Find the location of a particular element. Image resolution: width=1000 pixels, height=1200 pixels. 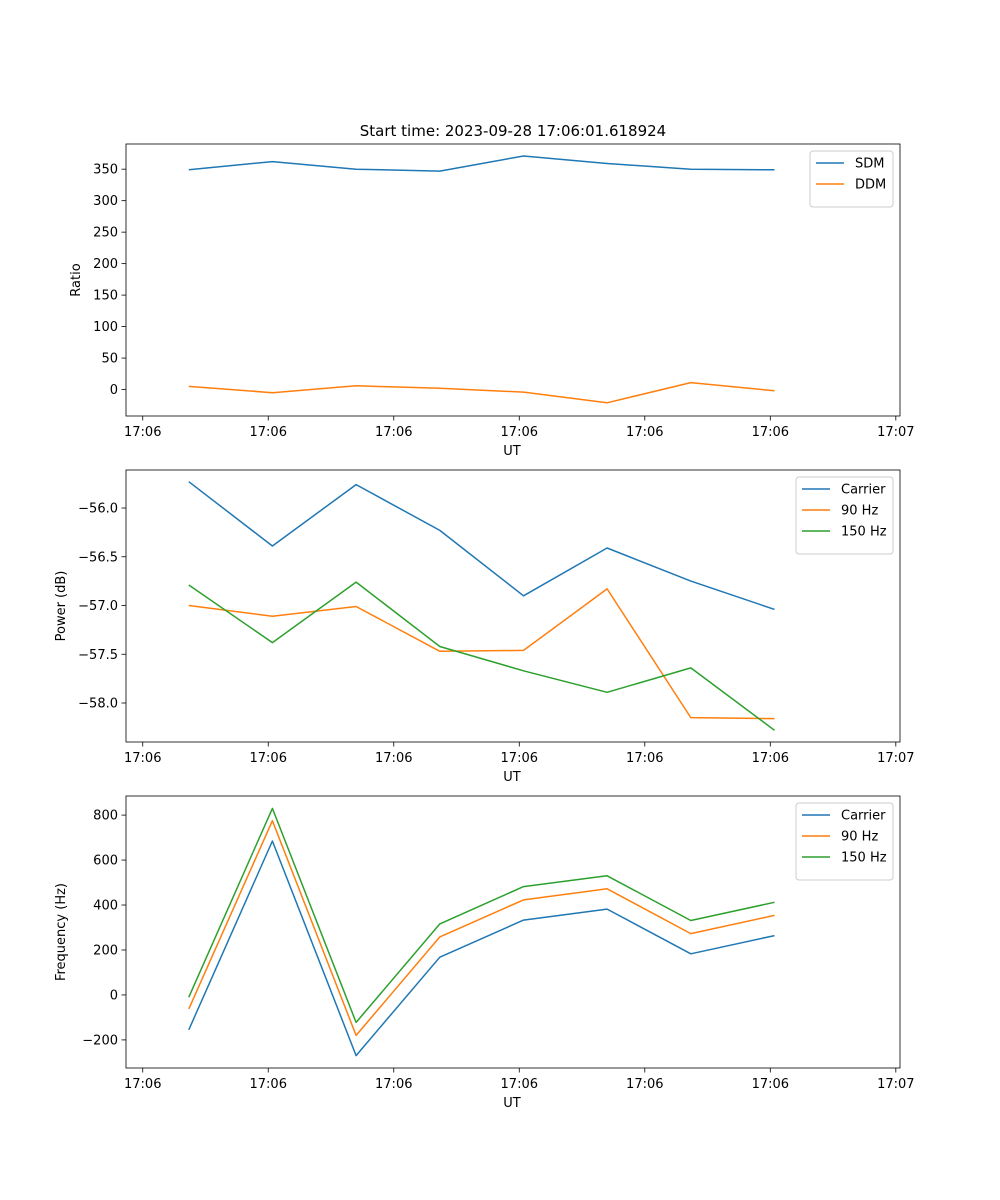

legend-frequency: Carrier 90 Hz 150 Hz is located at coordinates (844, 841).